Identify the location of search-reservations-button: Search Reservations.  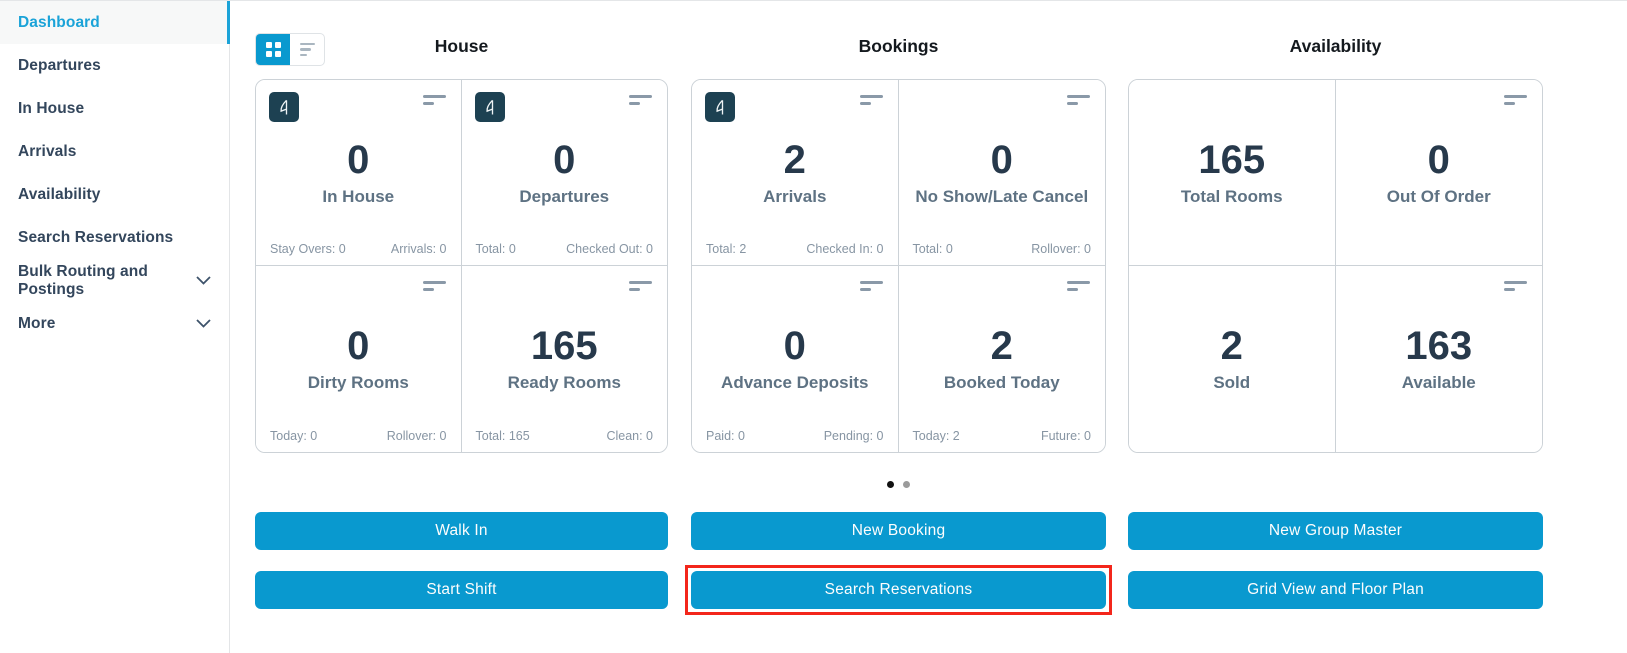
(898, 590).